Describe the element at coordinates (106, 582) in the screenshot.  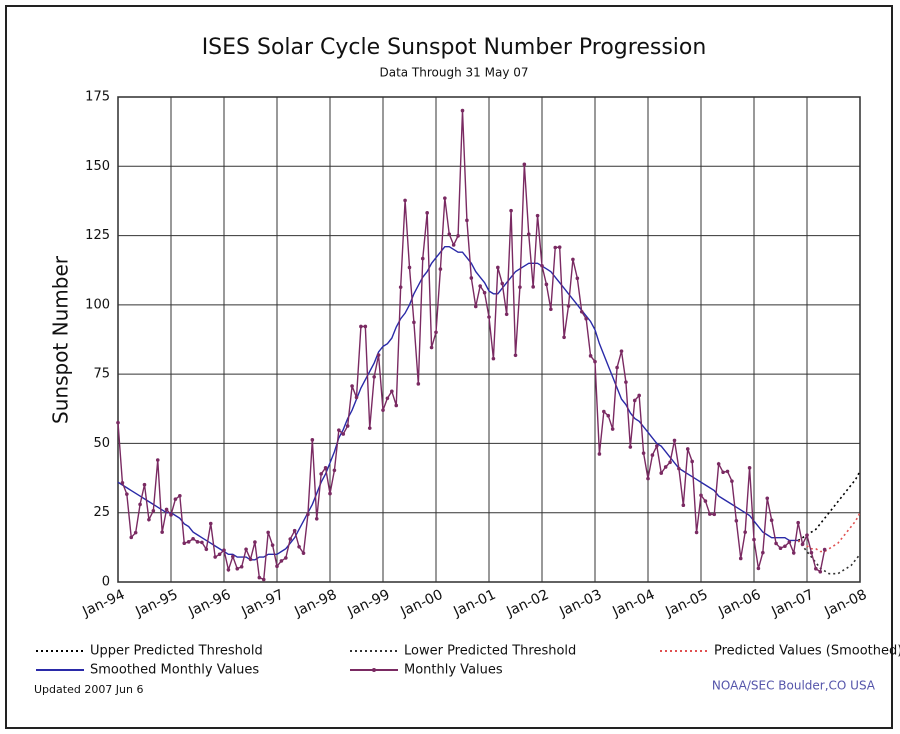
I see `y-tick-label: 0` at that location.